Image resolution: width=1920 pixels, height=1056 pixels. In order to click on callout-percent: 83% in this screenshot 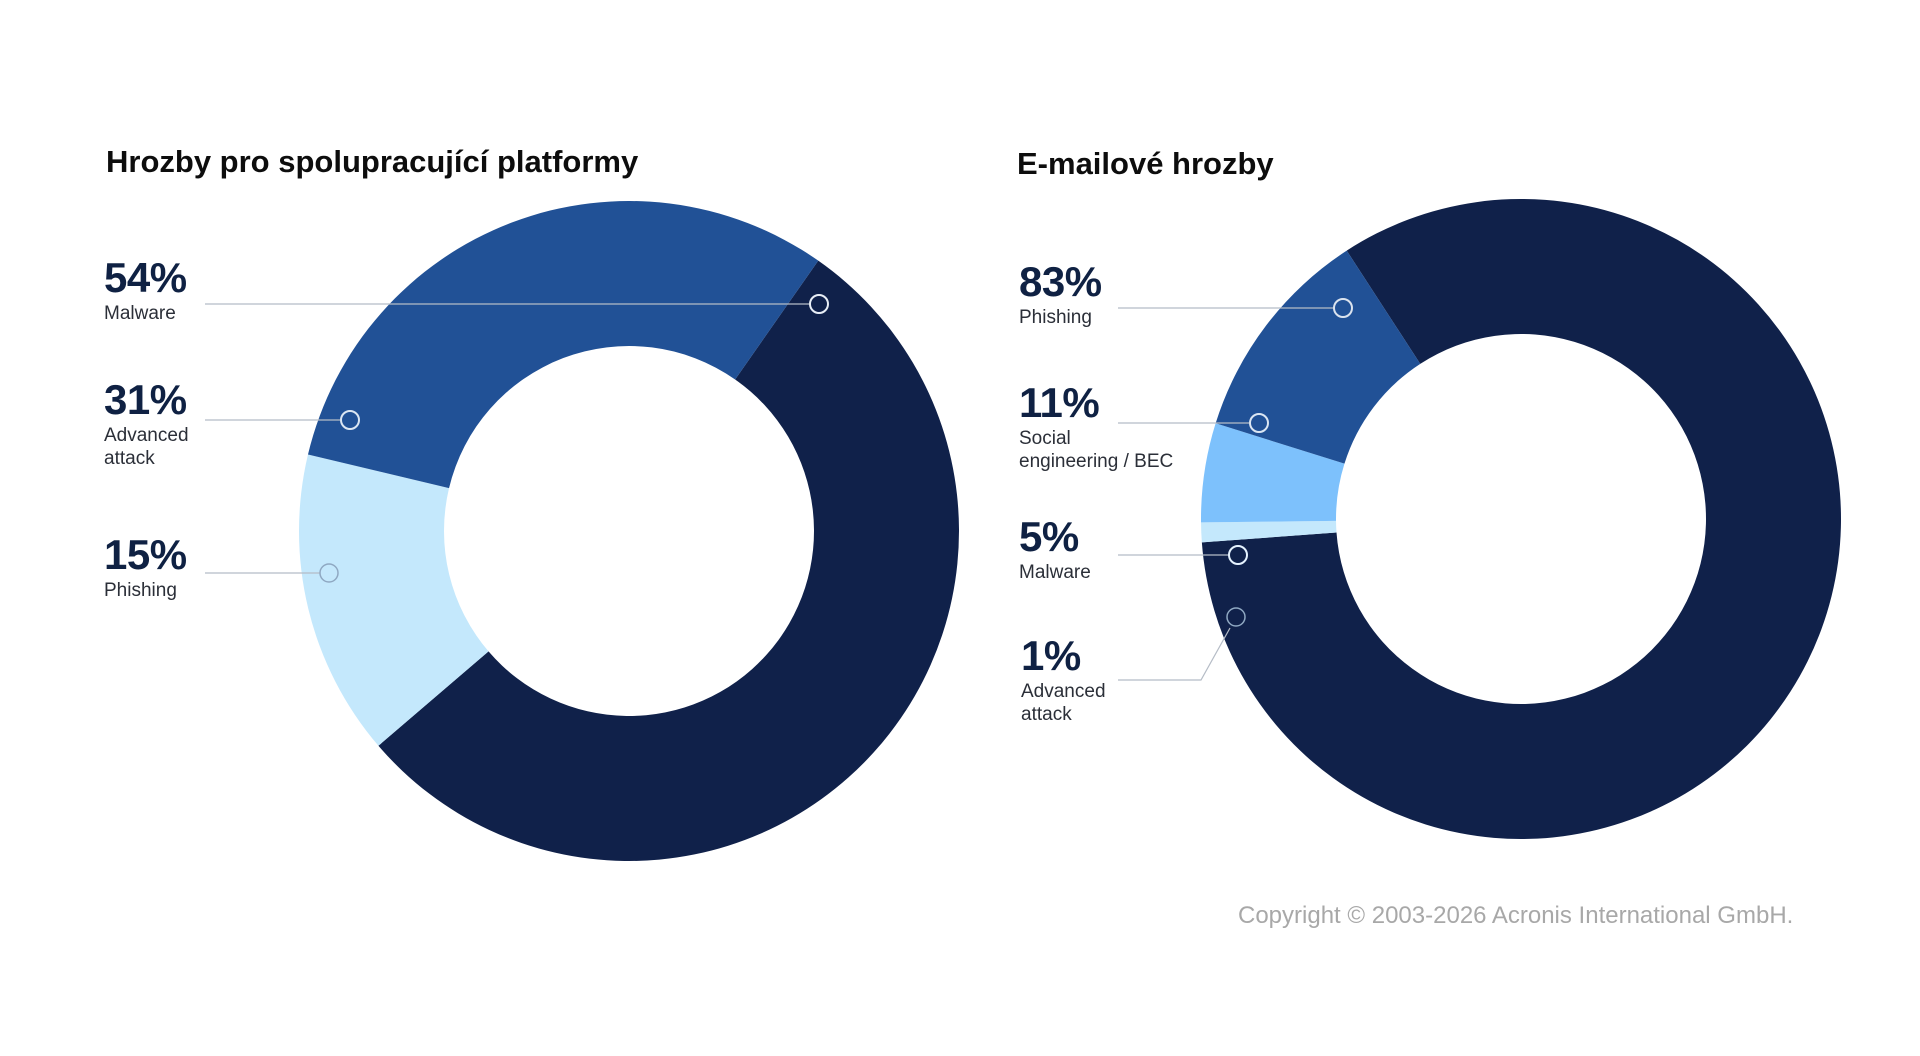, I will do `click(1060, 281)`.